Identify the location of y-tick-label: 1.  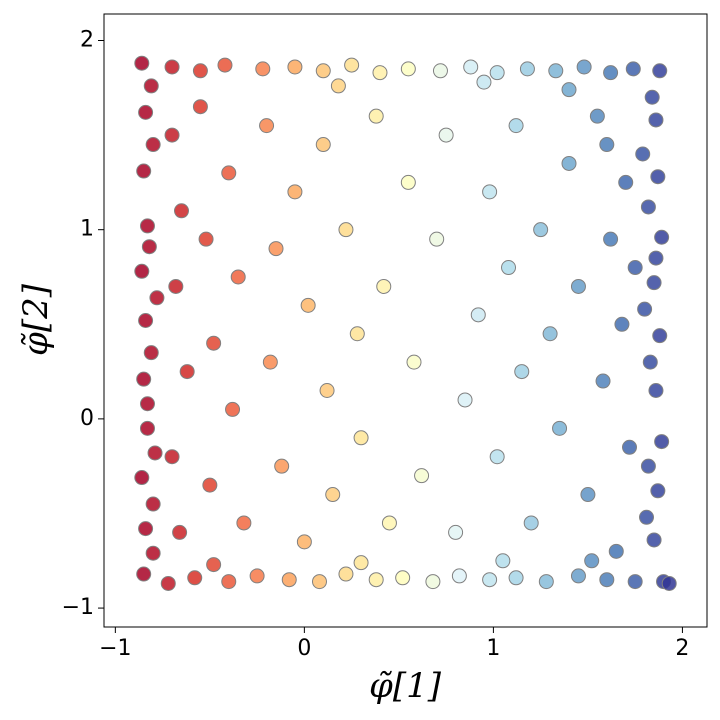
(87, 229).